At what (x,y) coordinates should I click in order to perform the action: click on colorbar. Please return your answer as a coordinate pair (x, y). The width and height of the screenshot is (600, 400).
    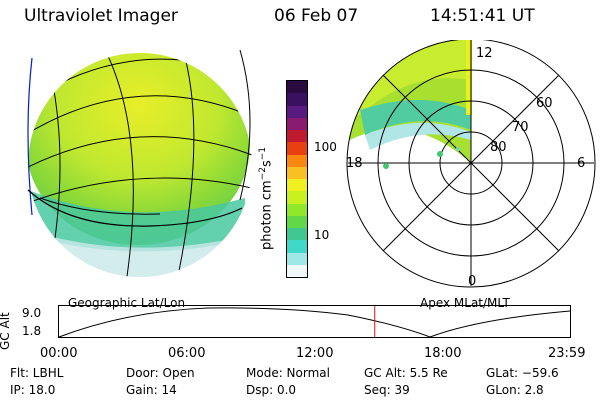
    Looking at the image, I should click on (297, 179).